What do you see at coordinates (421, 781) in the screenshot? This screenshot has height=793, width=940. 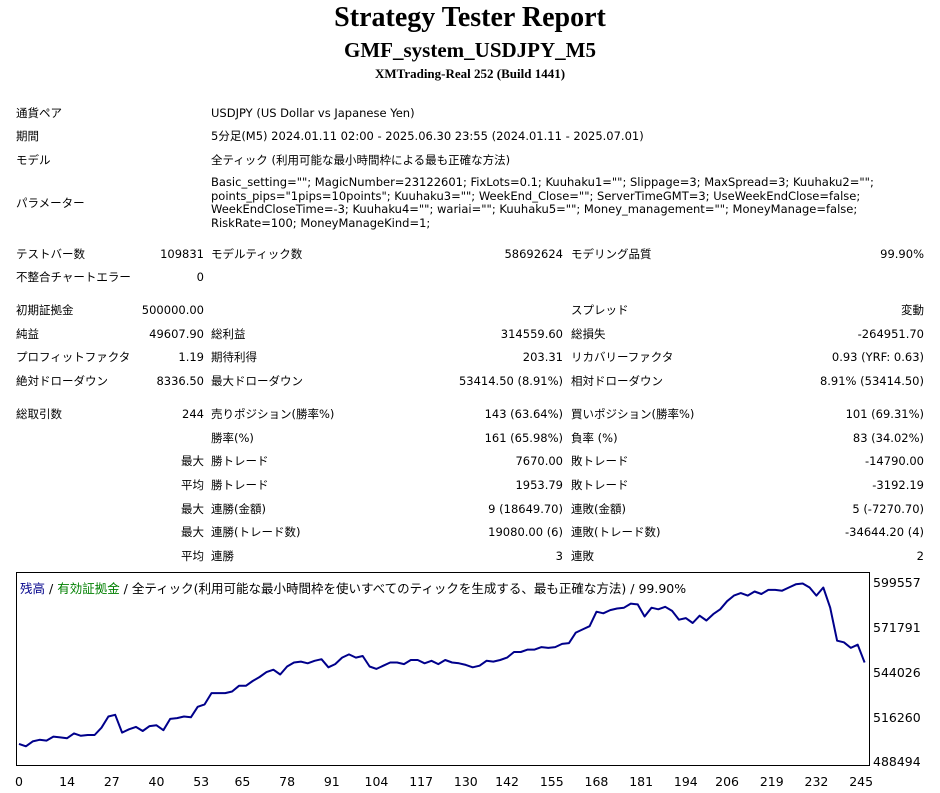 I see `x-tick-label: 117` at bounding box center [421, 781].